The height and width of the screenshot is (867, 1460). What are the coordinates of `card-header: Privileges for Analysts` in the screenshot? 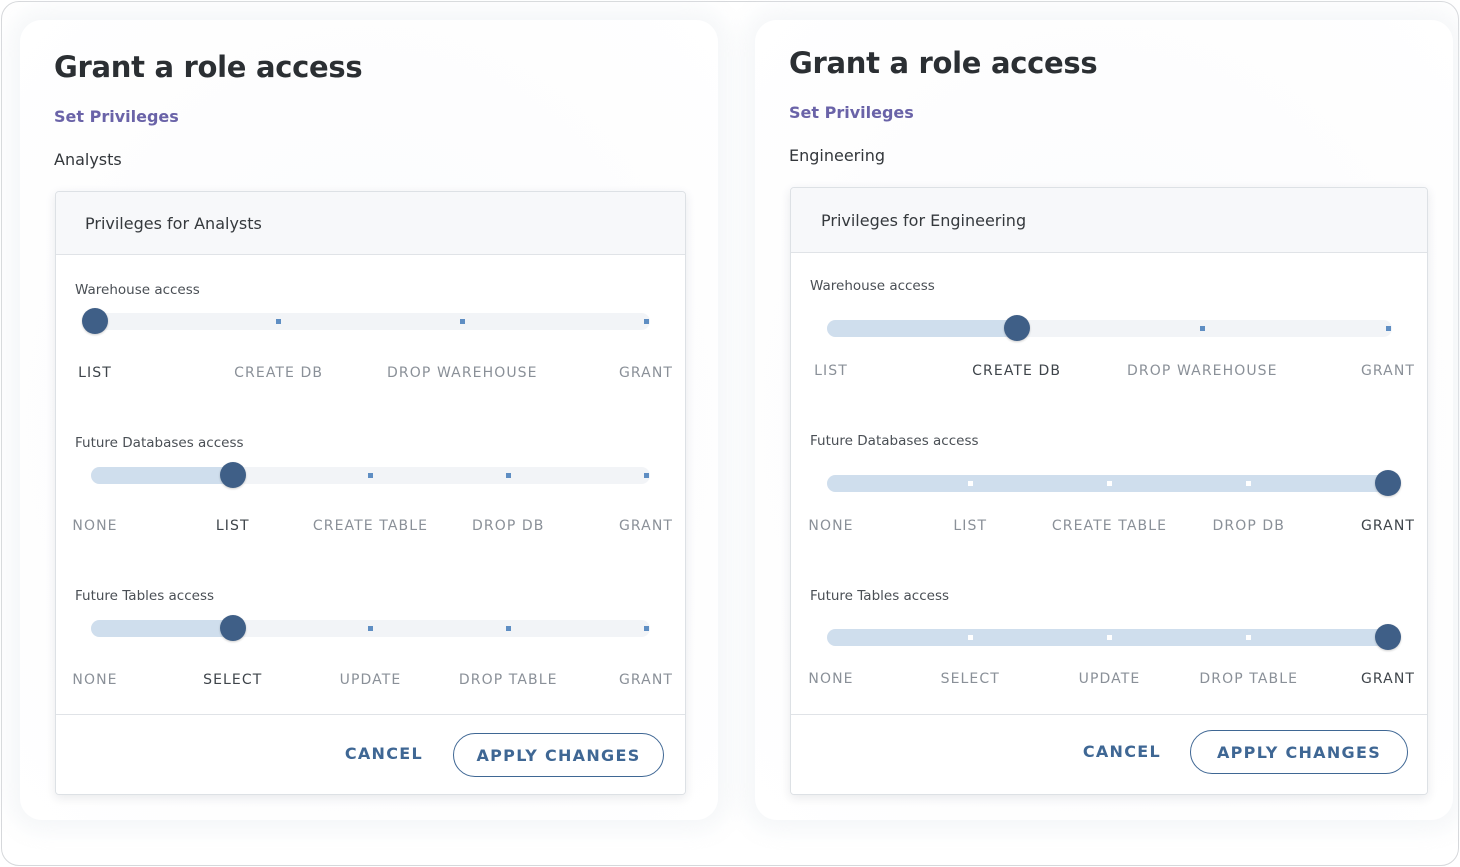 It's located at (370, 223).